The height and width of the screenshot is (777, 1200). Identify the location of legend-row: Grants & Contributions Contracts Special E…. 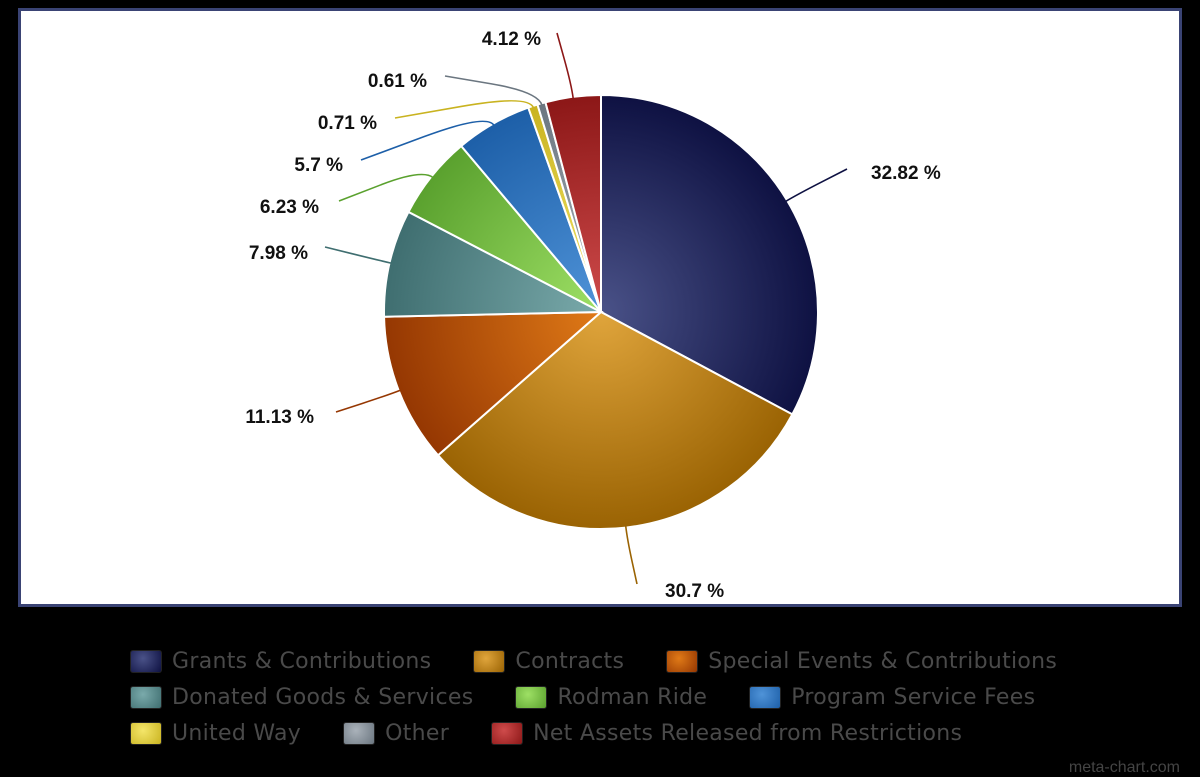
(610, 661).